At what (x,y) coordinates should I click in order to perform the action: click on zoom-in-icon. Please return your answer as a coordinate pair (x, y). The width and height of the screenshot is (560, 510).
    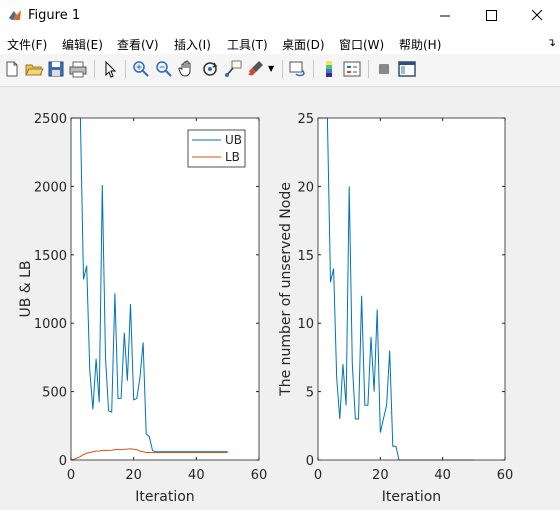
    Looking at the image, I should click on (141, 69).